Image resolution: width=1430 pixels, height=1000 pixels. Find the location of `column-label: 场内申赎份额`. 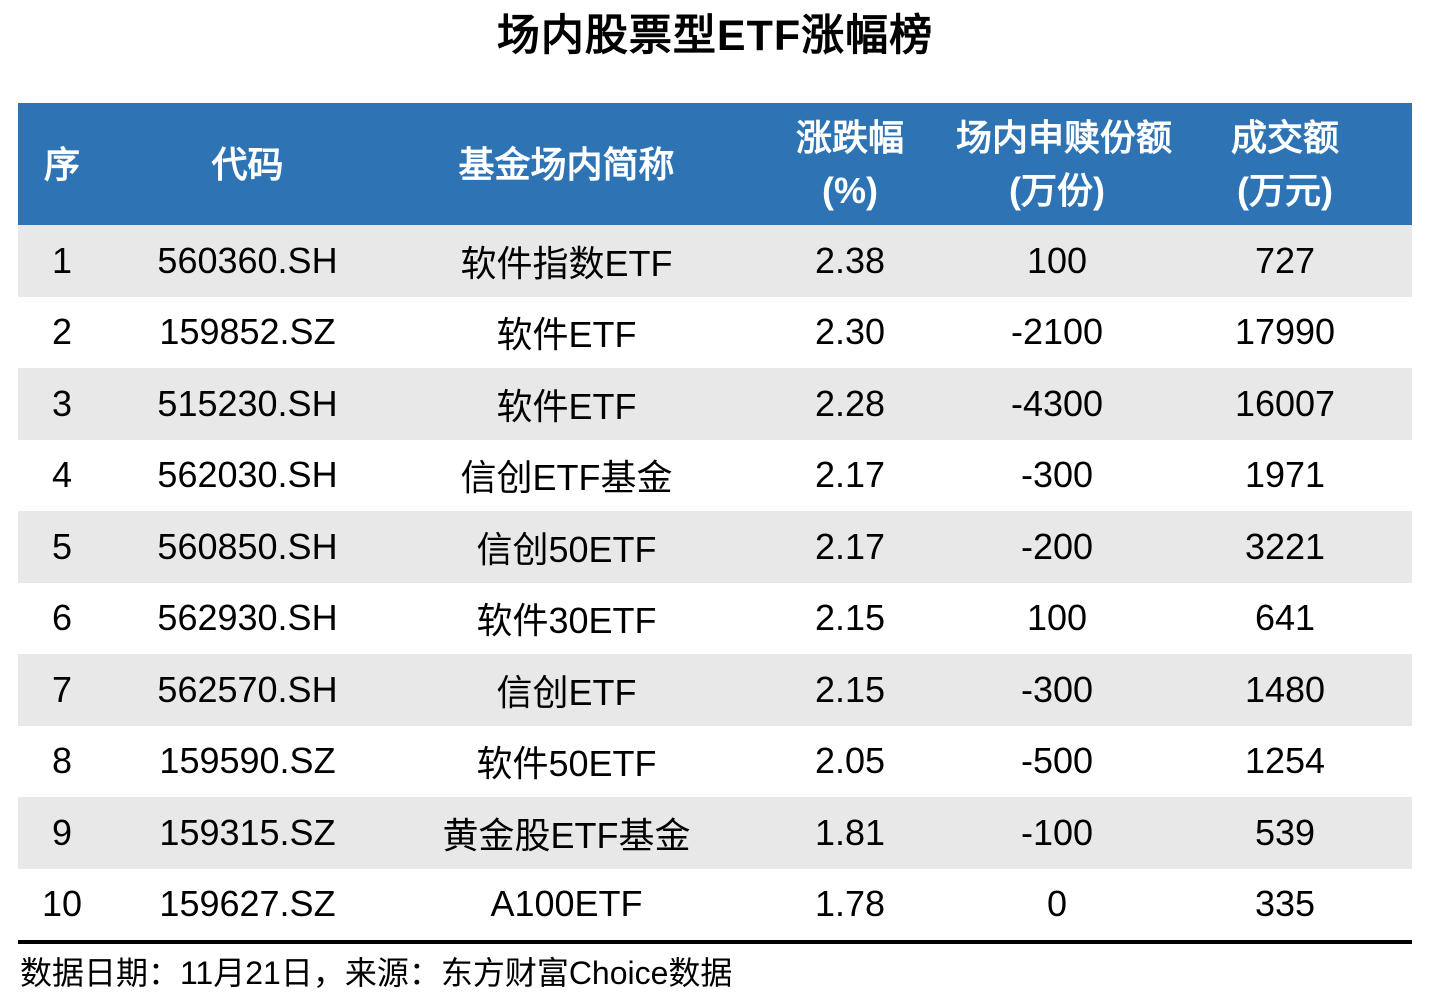

column-label: 场内申赎份额 is located at coordinates (1064, 137).